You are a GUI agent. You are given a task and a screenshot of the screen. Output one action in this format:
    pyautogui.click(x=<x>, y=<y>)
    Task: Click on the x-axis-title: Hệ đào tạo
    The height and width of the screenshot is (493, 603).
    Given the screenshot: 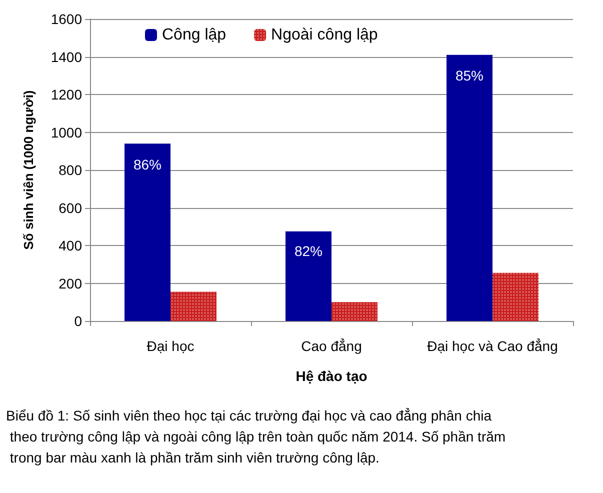 What is the action you would take?
    pyautogui.click(x=332, y=376)
    